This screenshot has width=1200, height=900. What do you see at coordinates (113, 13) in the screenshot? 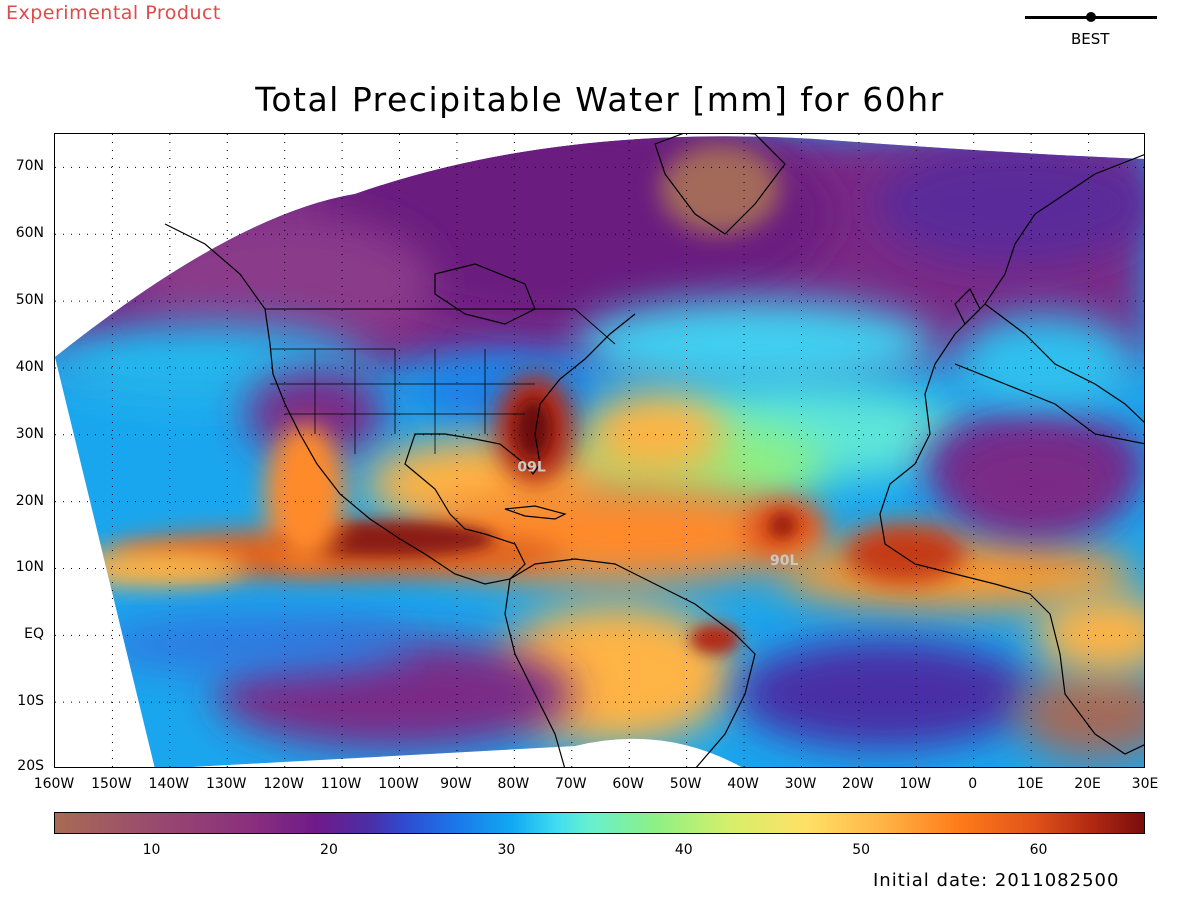
I see `experimental-product-label: Experimental Product` at bounding box center [113, 13].